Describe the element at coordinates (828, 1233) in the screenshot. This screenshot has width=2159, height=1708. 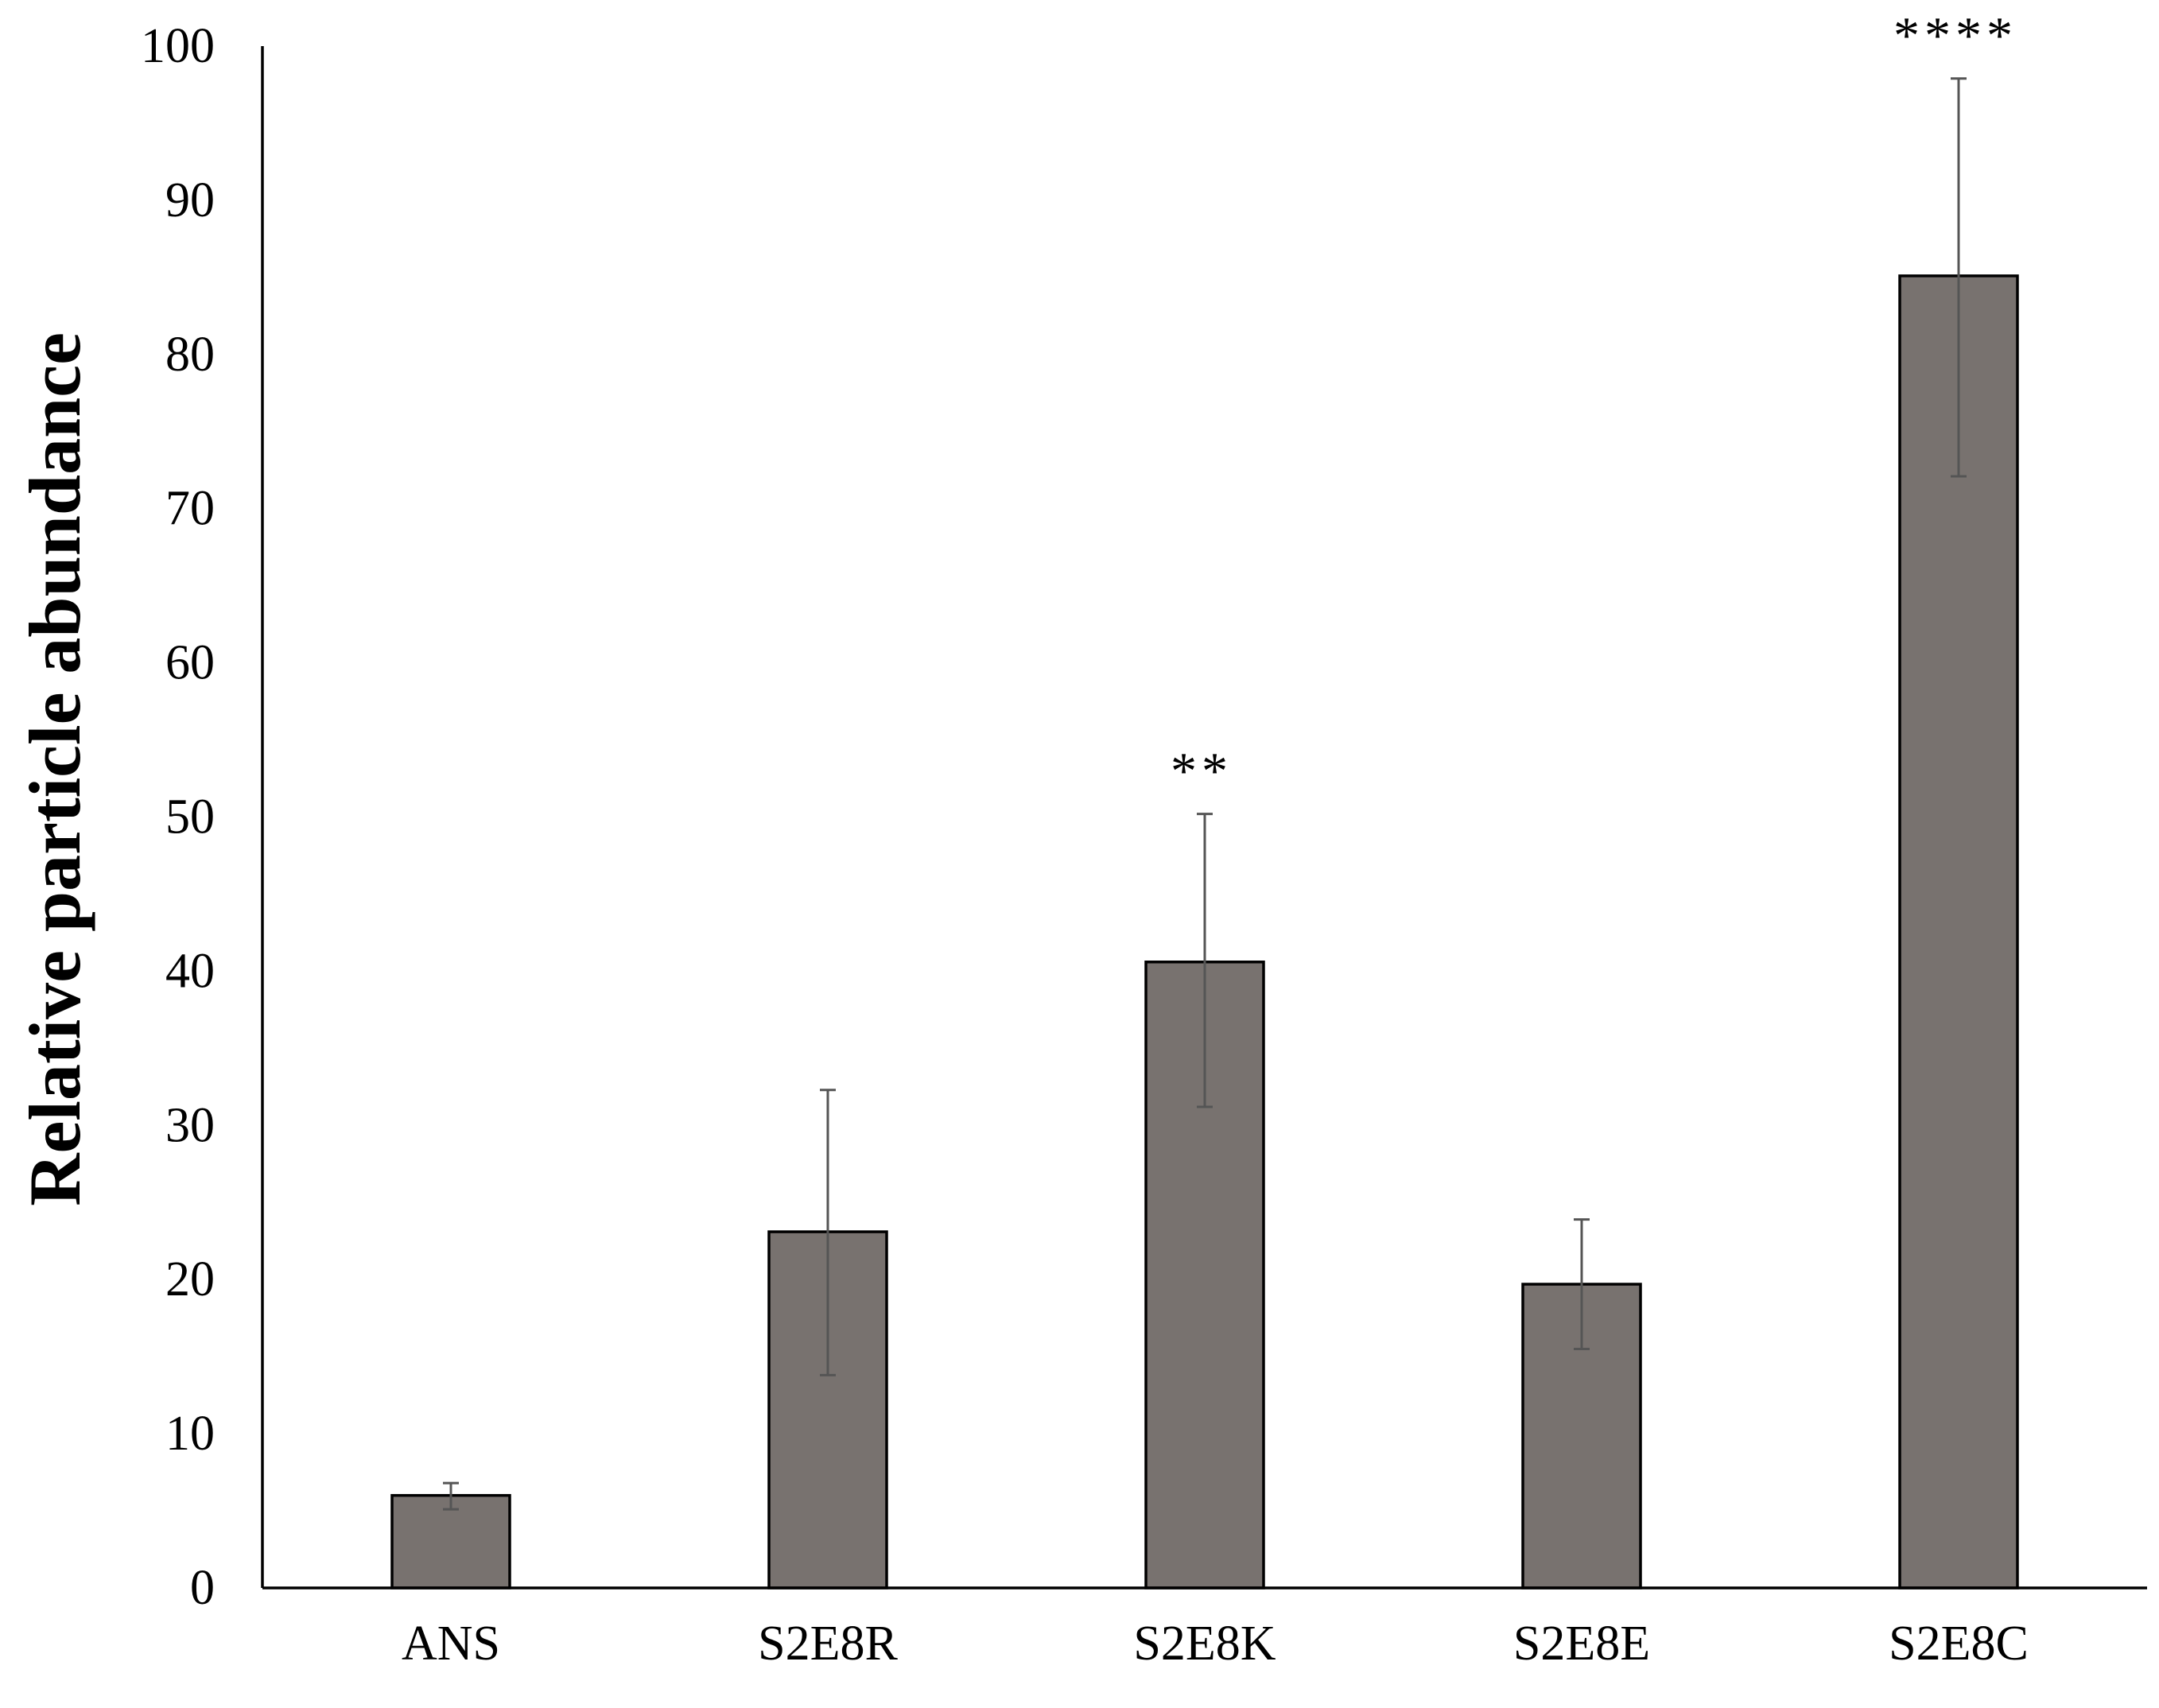
I see `error-bar-s2e8r` at that location.